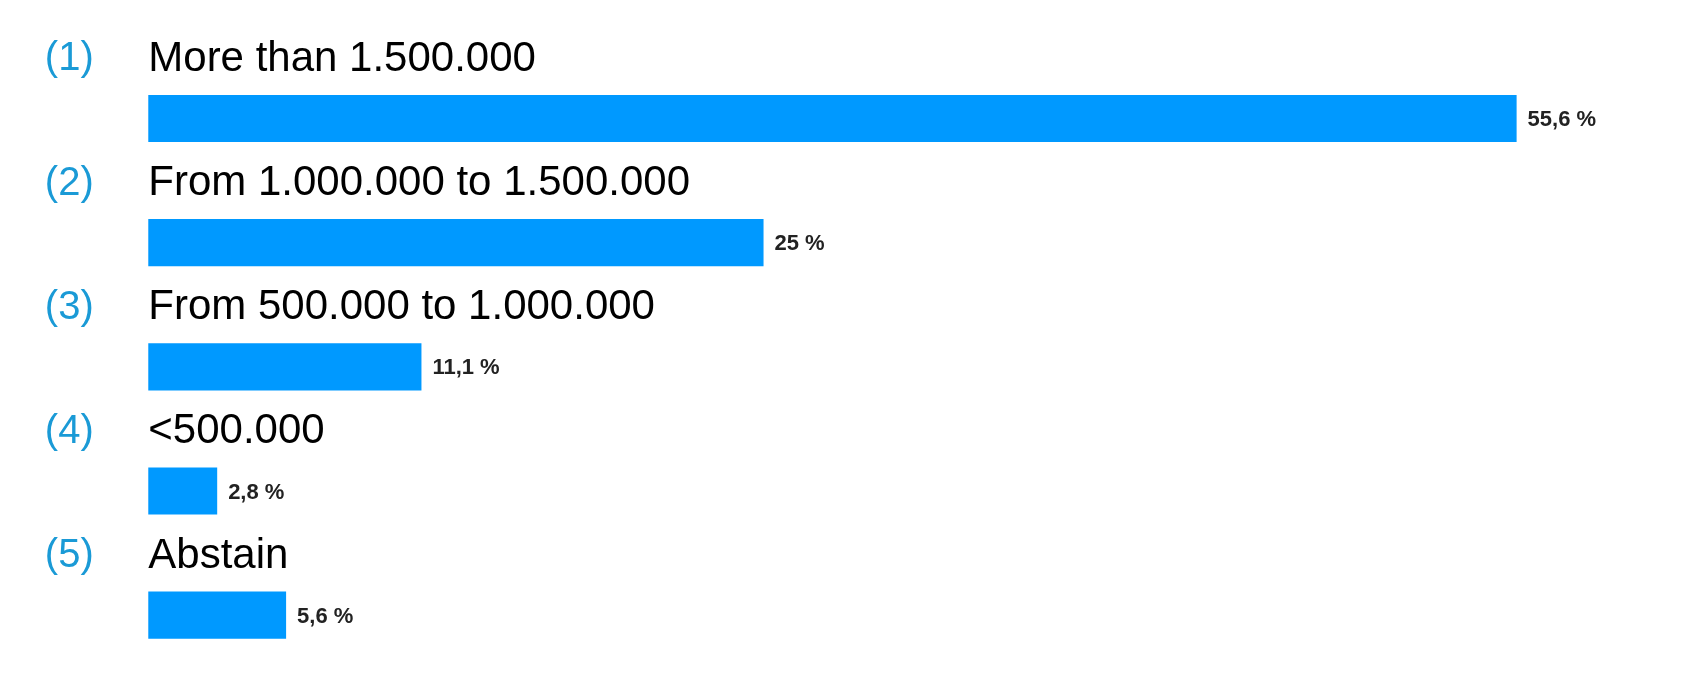  Describe the element at coordinates (349, 305) in the screenshot. I see `category-label: (3) From 500.000 to 1.000.000` at that location.